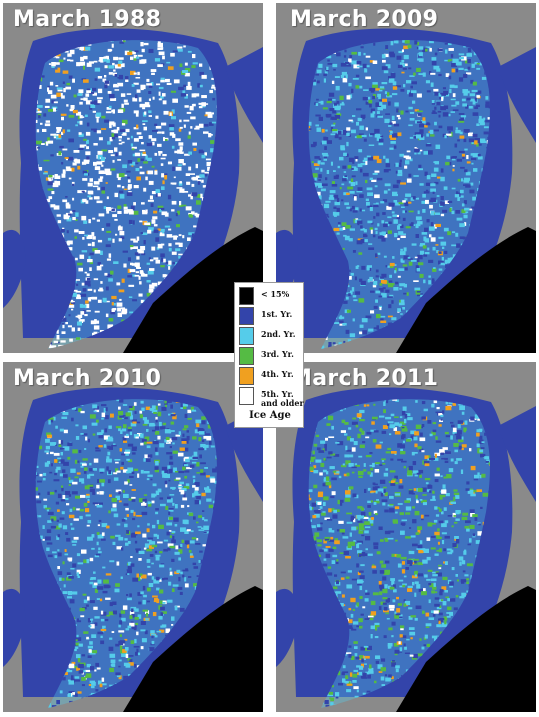  What do you see at coordinates (278, 334) in the screenshot?
I see `legend-label: 2nd. Yr.` at bounding box center [278, 334].